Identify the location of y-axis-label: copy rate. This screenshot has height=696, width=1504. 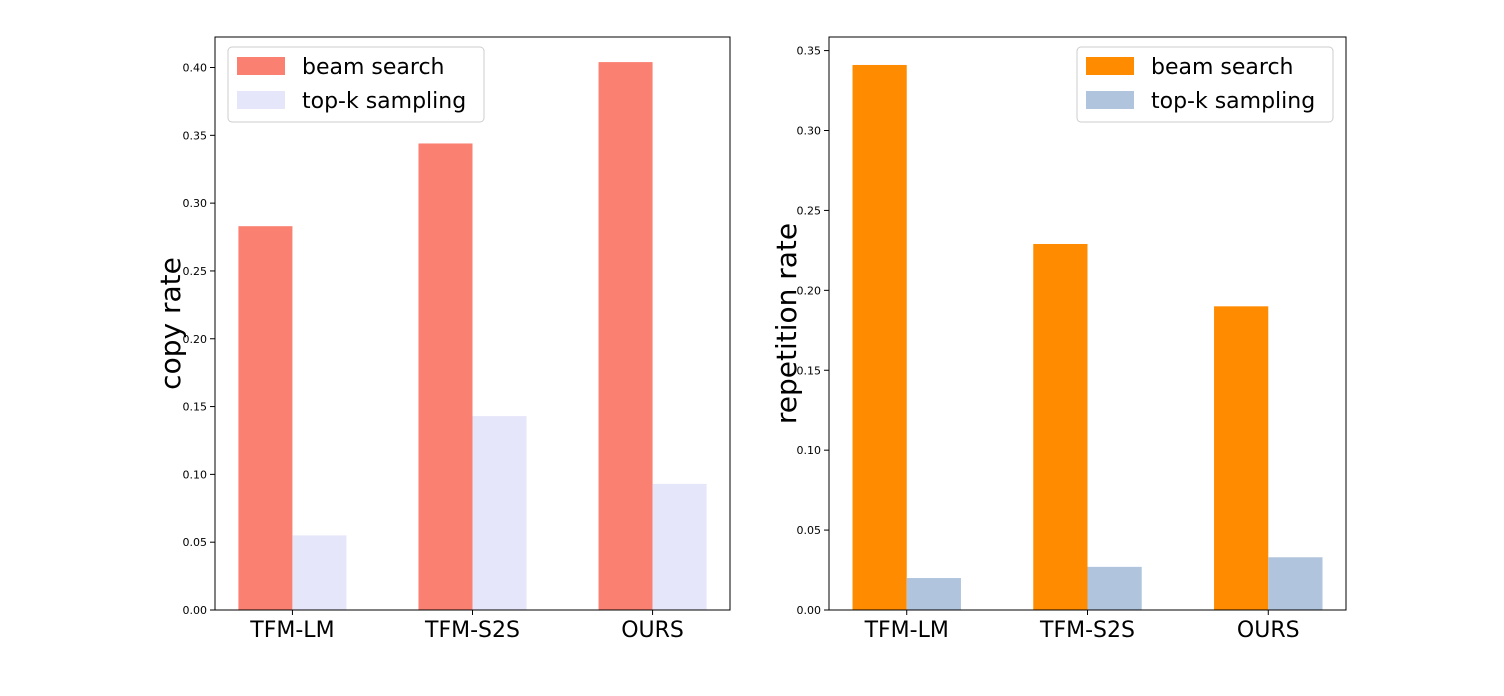
(170, 323).